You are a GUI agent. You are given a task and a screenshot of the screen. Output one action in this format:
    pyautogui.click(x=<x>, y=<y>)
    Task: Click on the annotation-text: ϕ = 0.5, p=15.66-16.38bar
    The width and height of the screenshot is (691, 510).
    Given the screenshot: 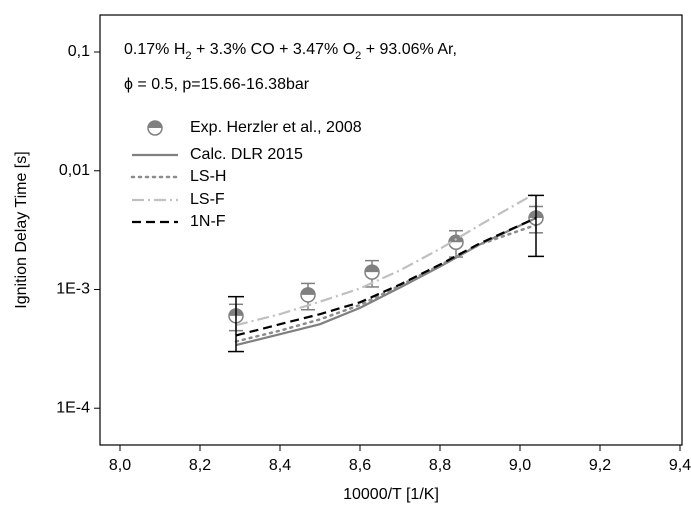 What is the action you would take?
    pyautogui.click(x=217, y=84)
    